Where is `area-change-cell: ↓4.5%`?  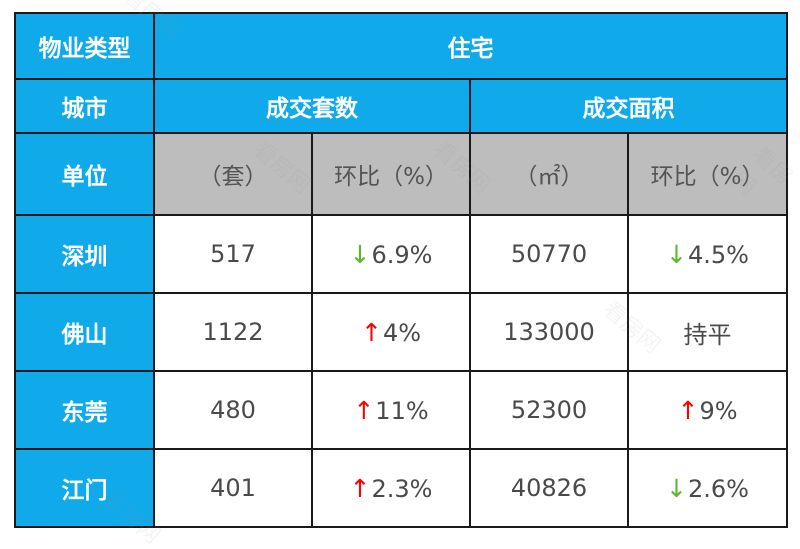 area-change-cell: ↓4.5% is located at coordinates (707, 254).